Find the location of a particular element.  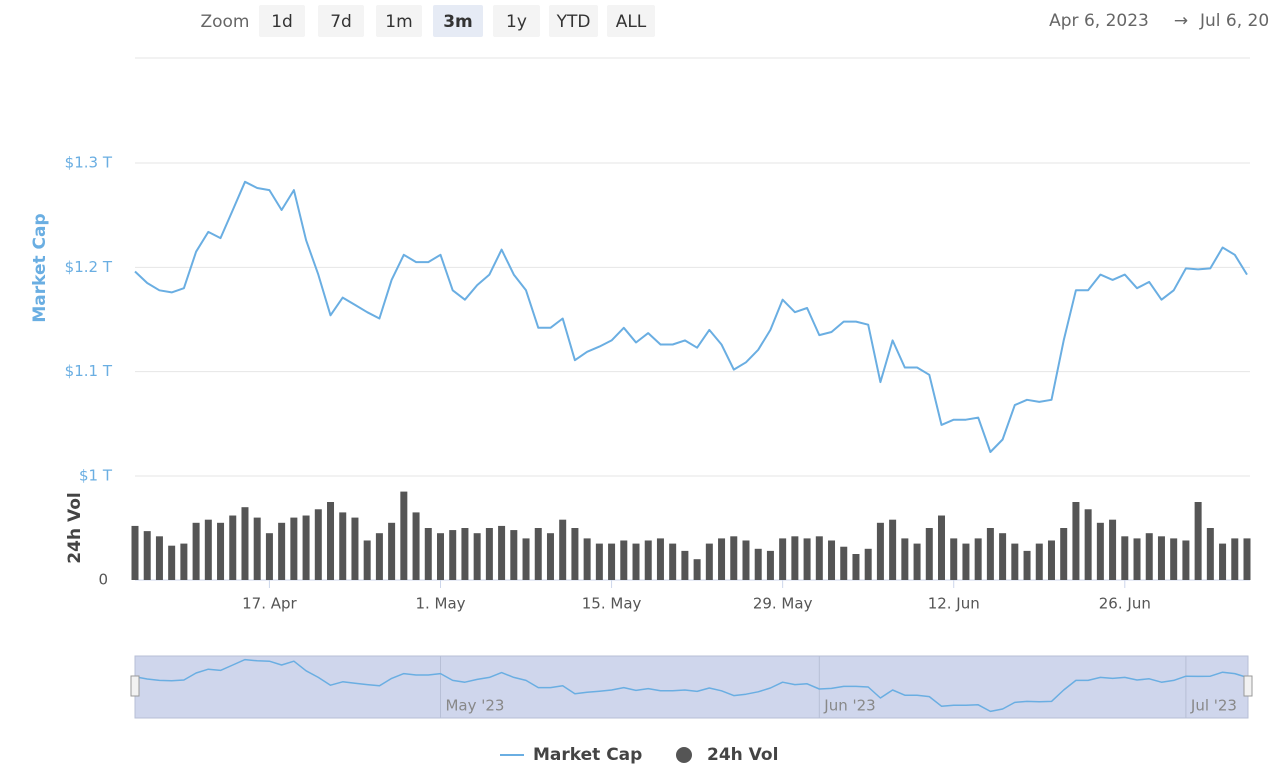

zoom-button: 1d is located at coordinates (282, 21).